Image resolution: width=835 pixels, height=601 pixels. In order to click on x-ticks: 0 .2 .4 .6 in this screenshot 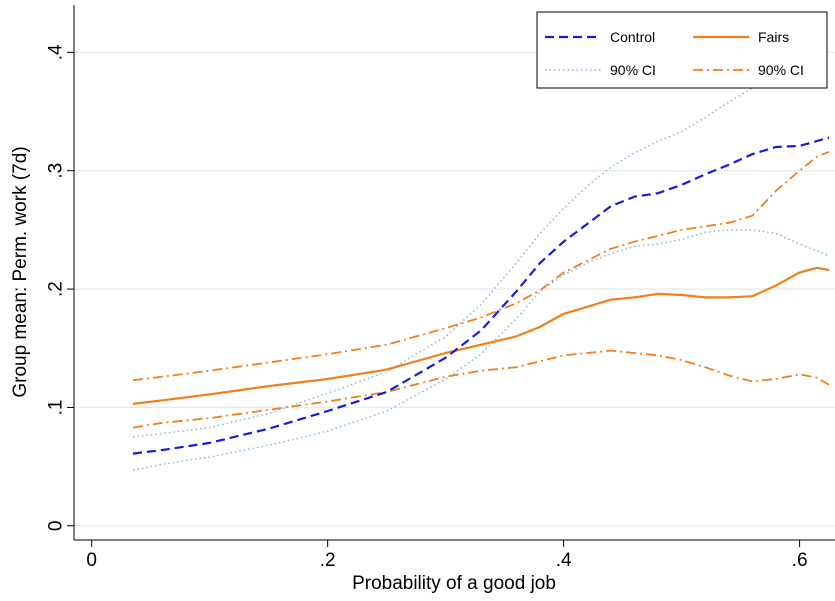, I will do `click(447, 555)`.